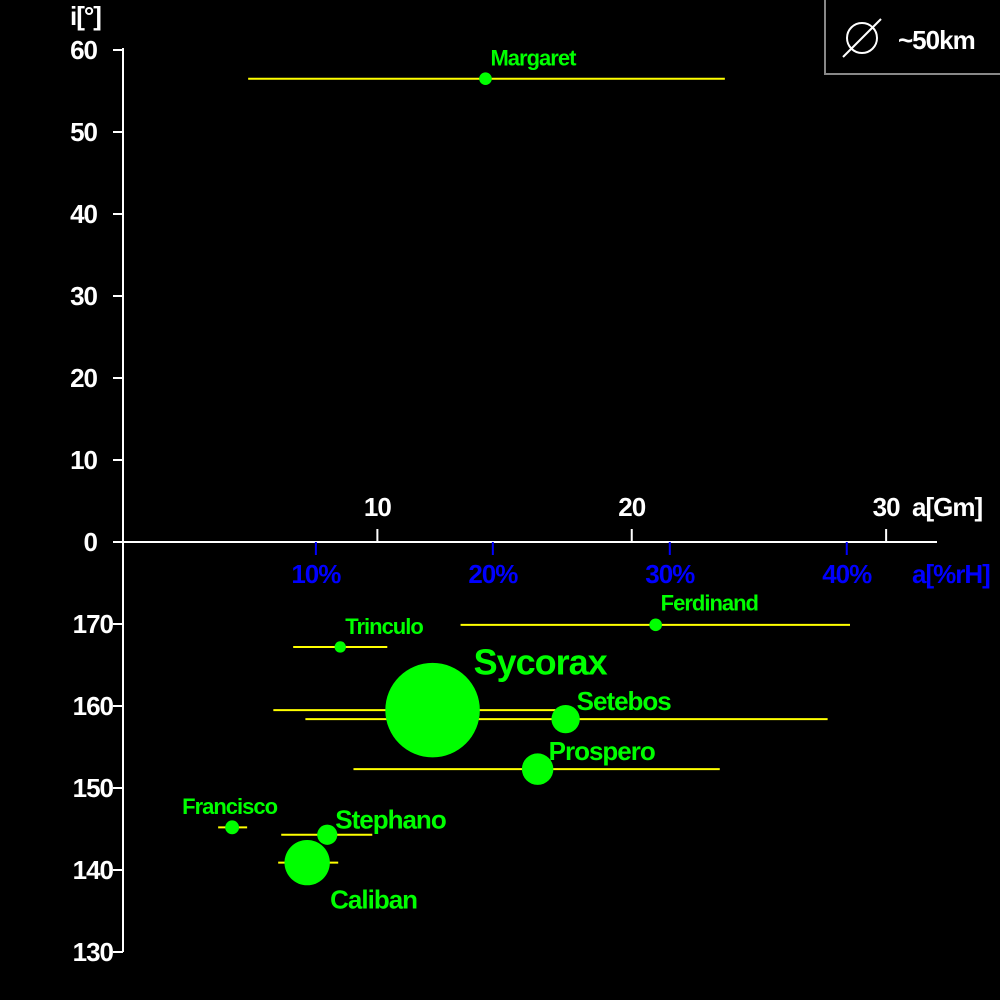 Image resolution: width=1000 pixels, height=1000 pixels. What do you see at coordinates (85, 16) in the screenshot?
I see `y-axis-label: i[°]` at bounding box center [85, 16].